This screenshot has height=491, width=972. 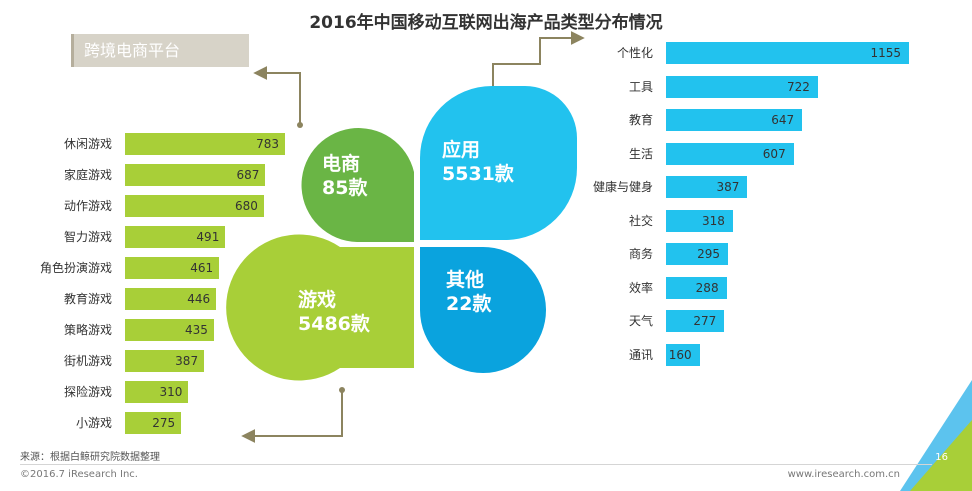 I want to click on game-bar-row: 家庭游戏 687, so click(x=486, y=175).